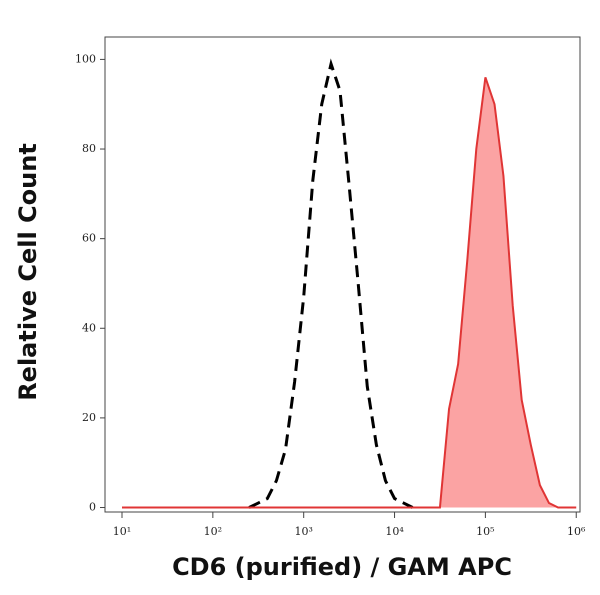  What do you see at coordinates (89, 238) in the screenshot?
I see `y-tick-label: 60` at bounding box center [89, 238].